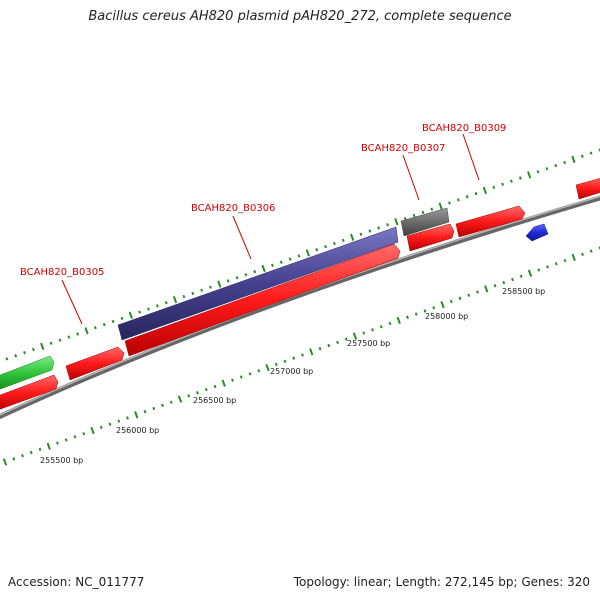 The image size is (600, 600). What do you see at coordinates (137, 430) in the screenshot?
I see `scale-label: 256000 bp` at bounding box center [137, 430].